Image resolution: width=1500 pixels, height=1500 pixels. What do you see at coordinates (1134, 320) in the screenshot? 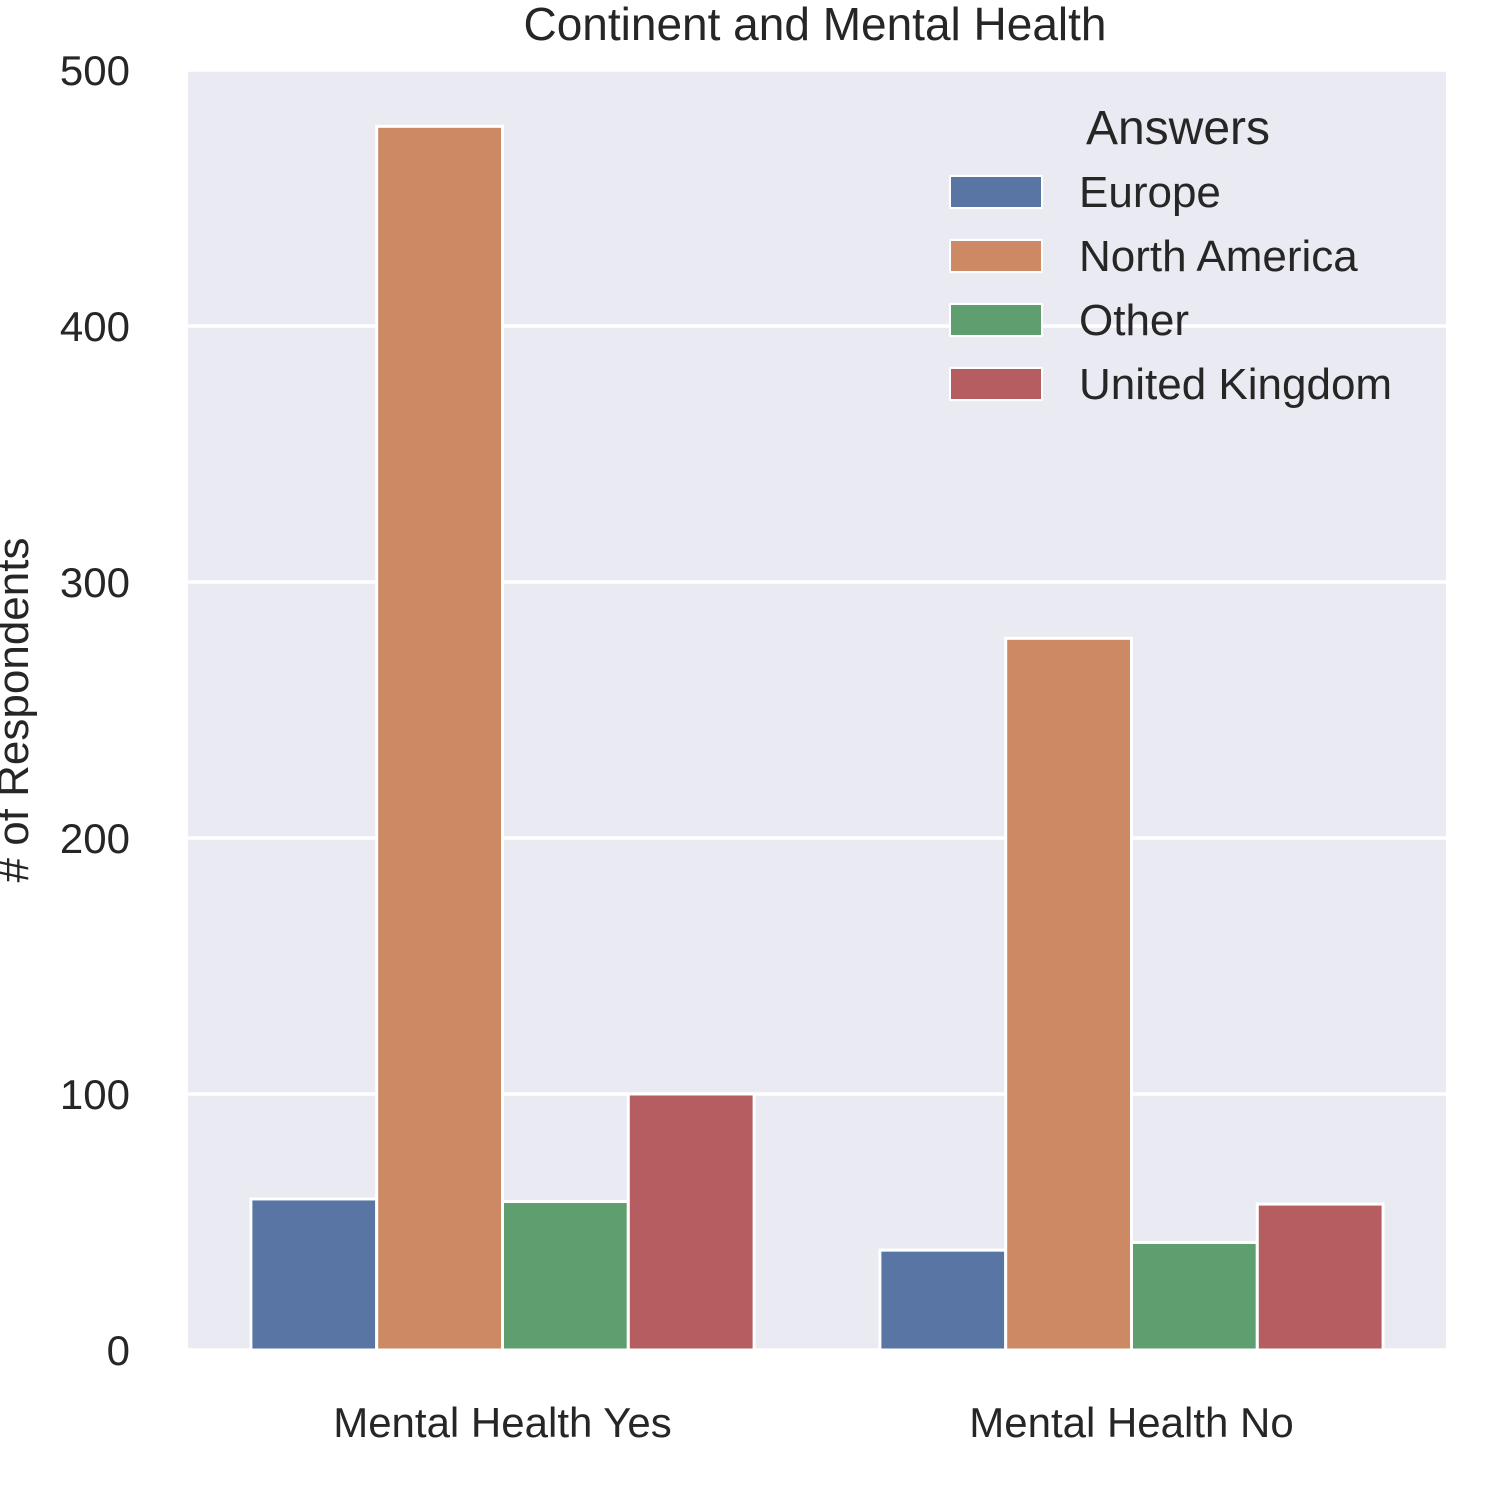
I see `legend-label: Other` at bounding box center [1134, 320].